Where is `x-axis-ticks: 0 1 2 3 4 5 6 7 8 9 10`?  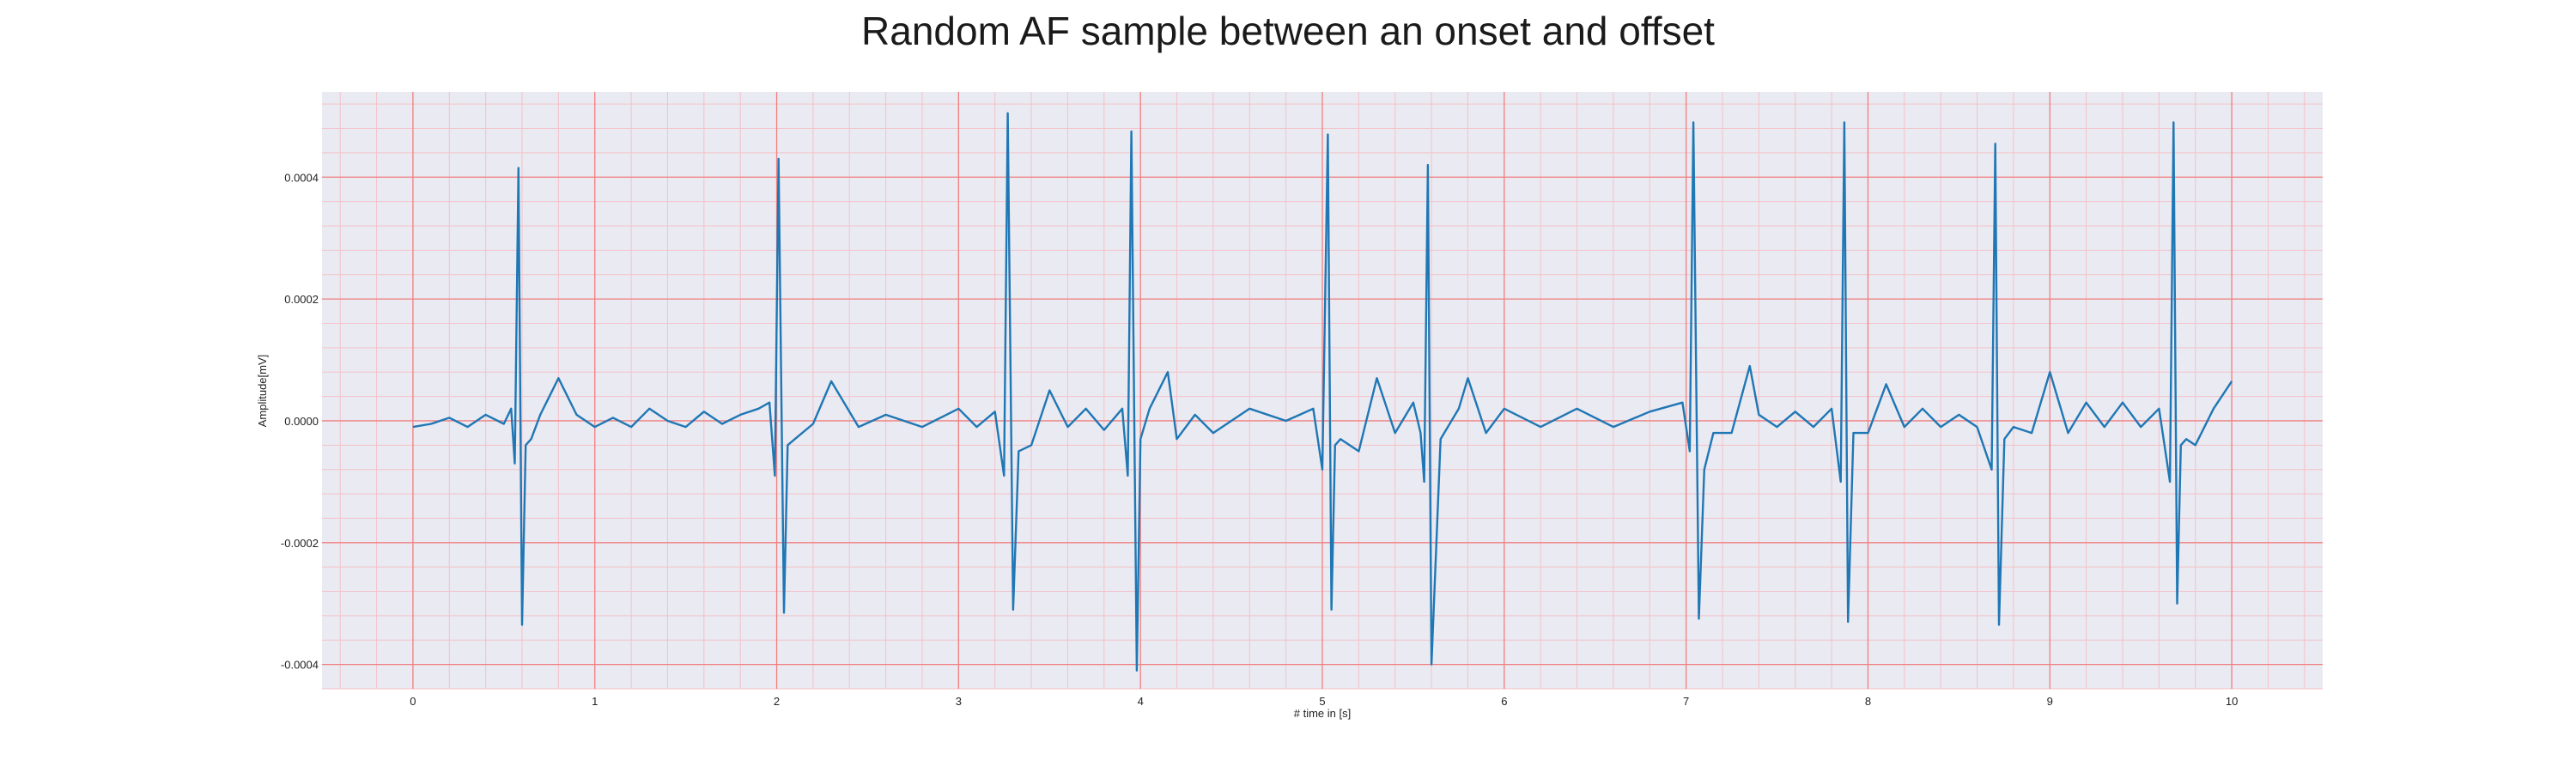
x-axis-ticks: 0 1 2 3 4 5 6 7 8 9 10 is located at coordinates (1324, 701).